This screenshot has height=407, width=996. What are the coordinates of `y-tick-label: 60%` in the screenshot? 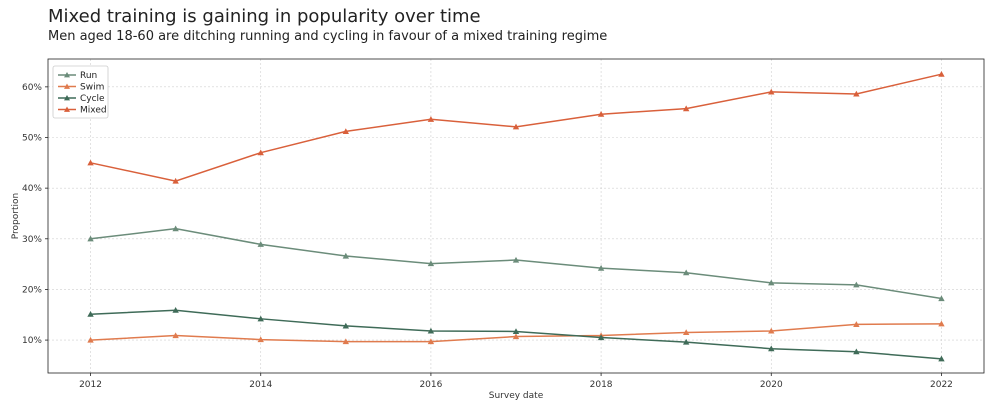 It's located at (32, 88).